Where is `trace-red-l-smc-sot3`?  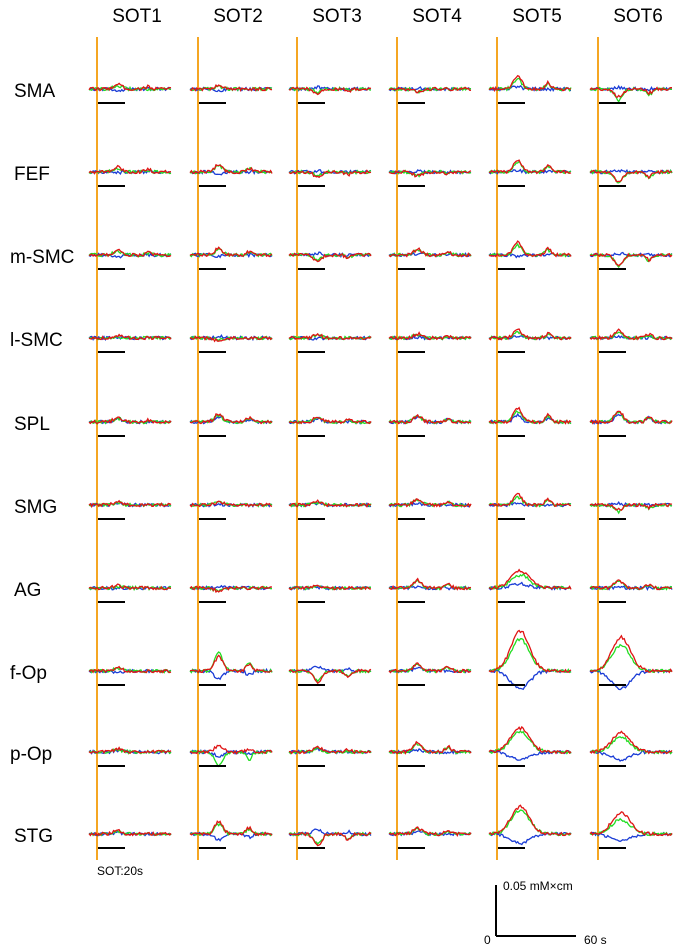
trace-red-l-smc-sot3 is located at coordinates (330, 336).